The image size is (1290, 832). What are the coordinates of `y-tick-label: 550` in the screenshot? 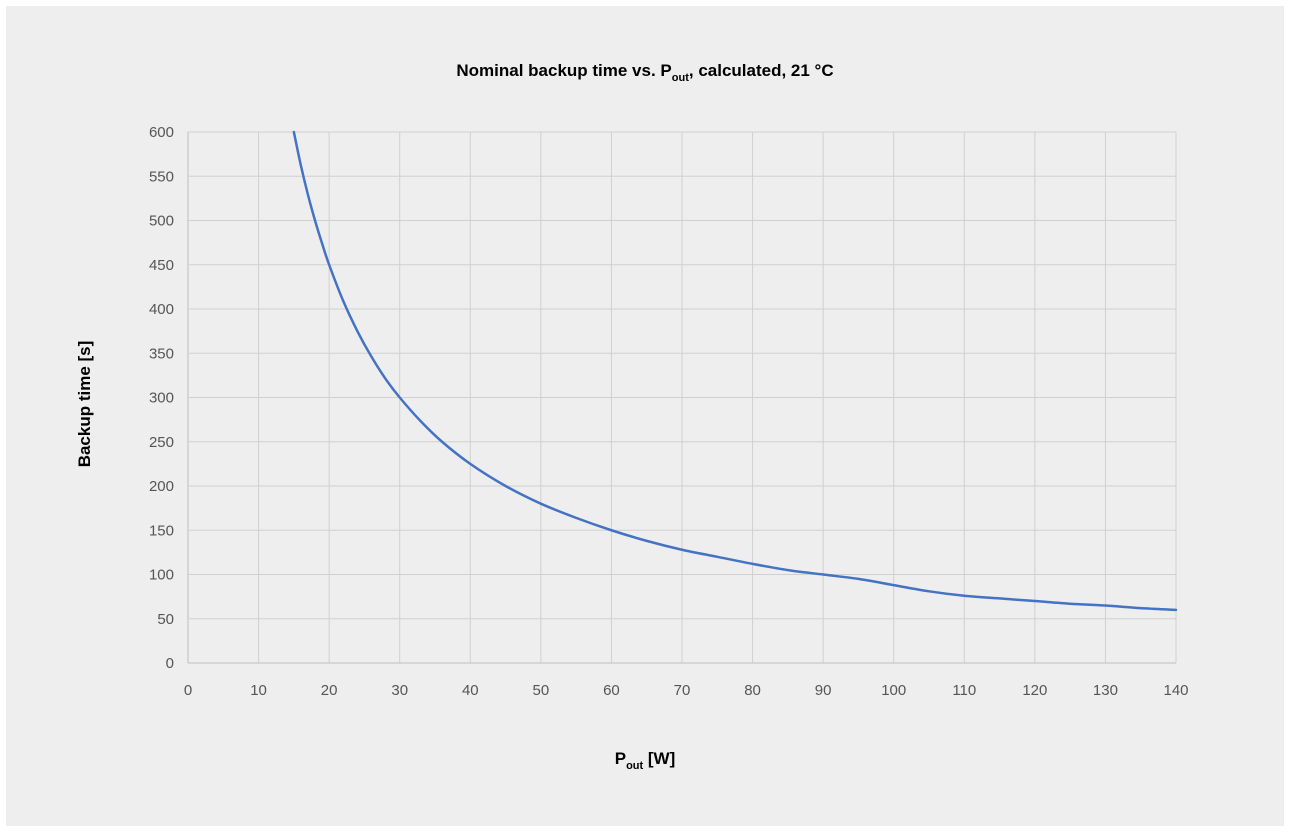 It's located at (161, 176).